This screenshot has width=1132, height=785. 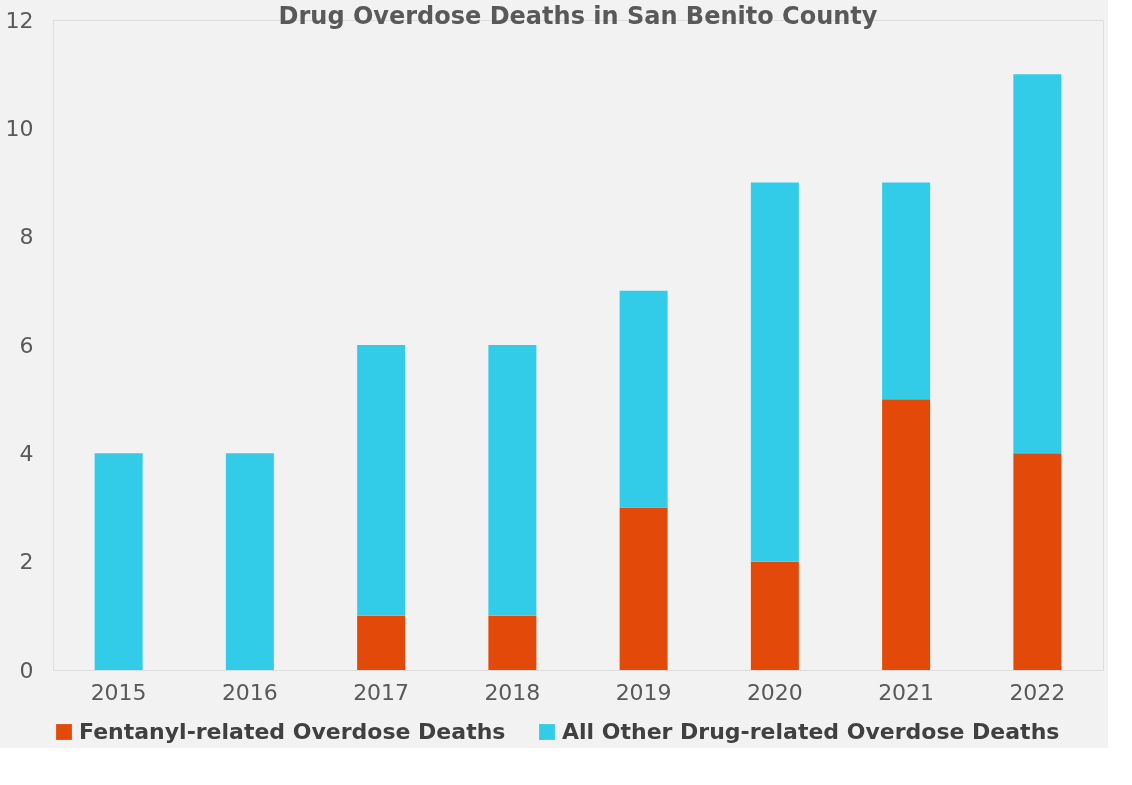 I want to click on y-tick-label: 0, so click(x=26, y=670).